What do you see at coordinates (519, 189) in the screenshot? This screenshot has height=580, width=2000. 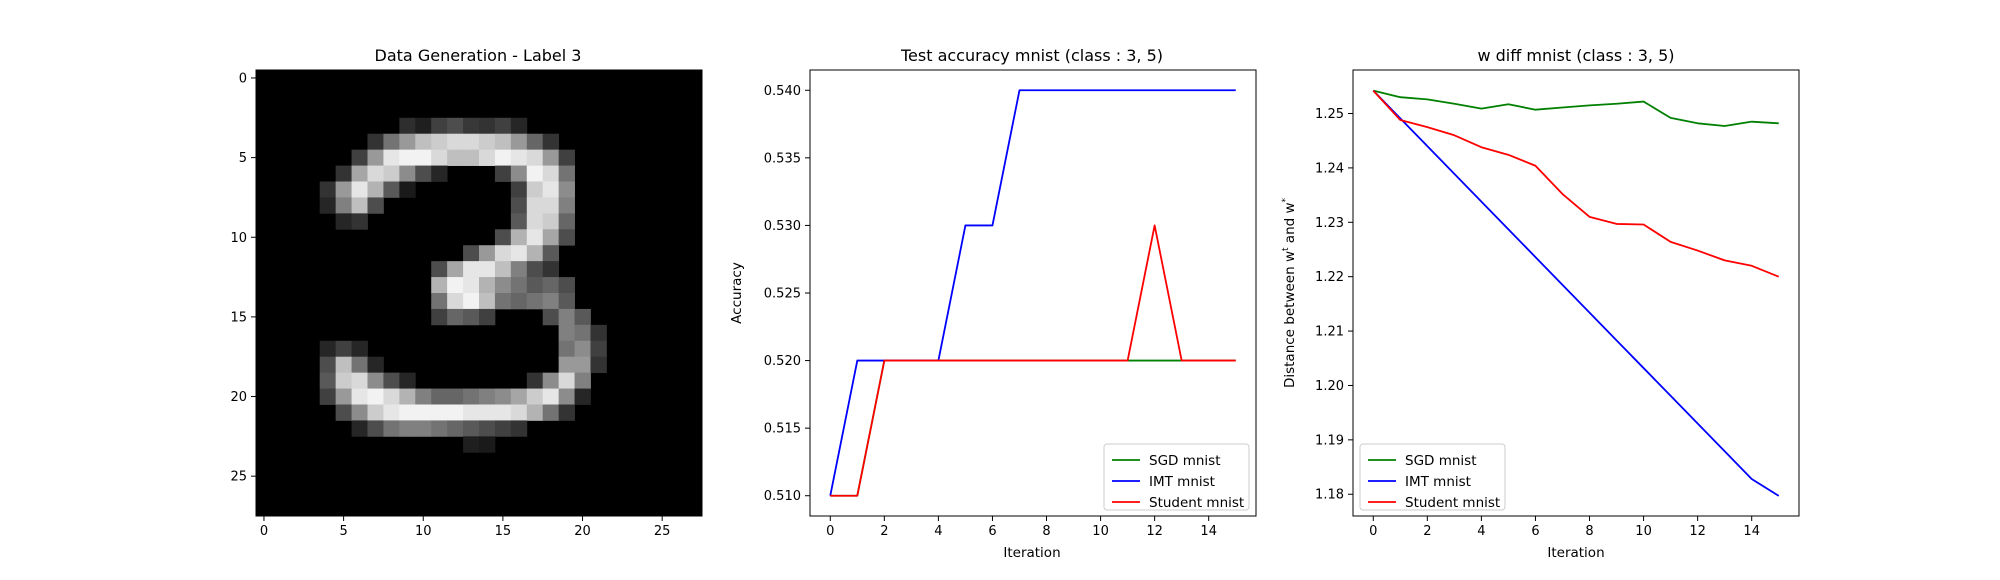 I see `pixel-r7-c16` at bounding box center [519, 189].